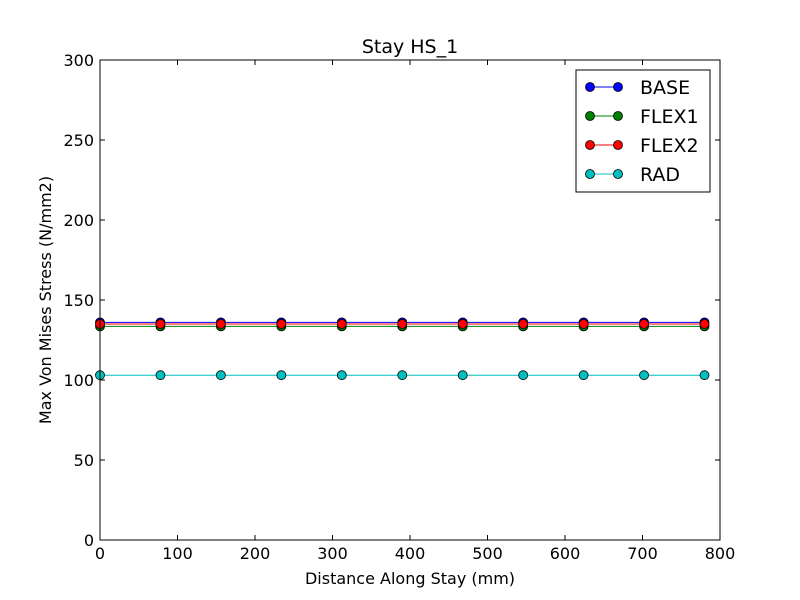  I want to click on x-tick-label: 800, so click(720, 553).